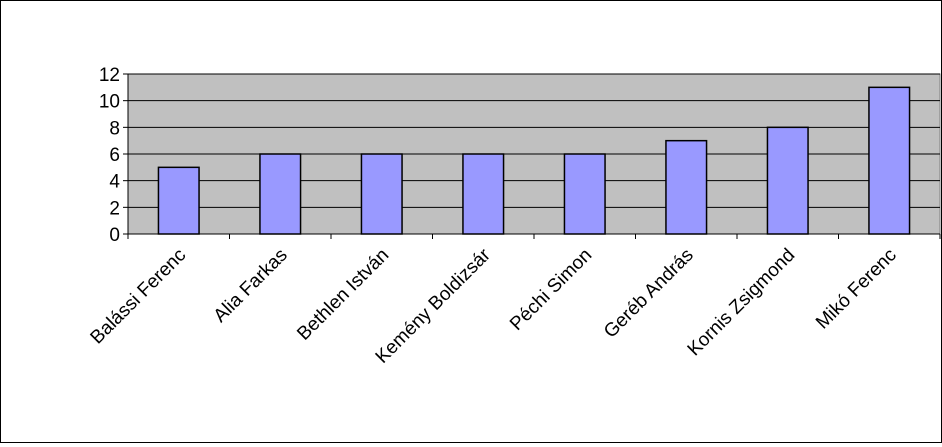 The image size is (942, 447). Describe the element at coordinates (114, 208) in the screenshot. I see `y-tick-label: 2` at that location.